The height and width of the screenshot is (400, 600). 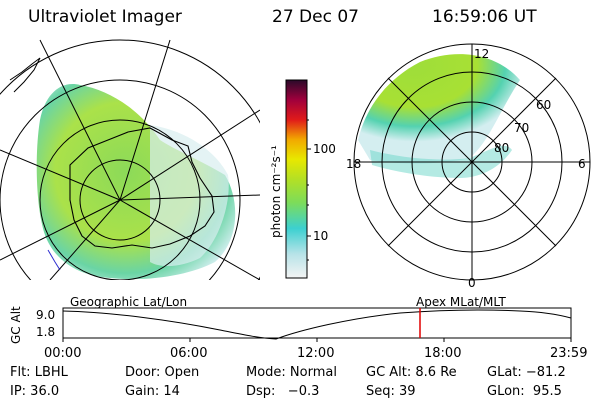 I want to click on param-mode: Mode: Normal, so click(x=291, y=372).